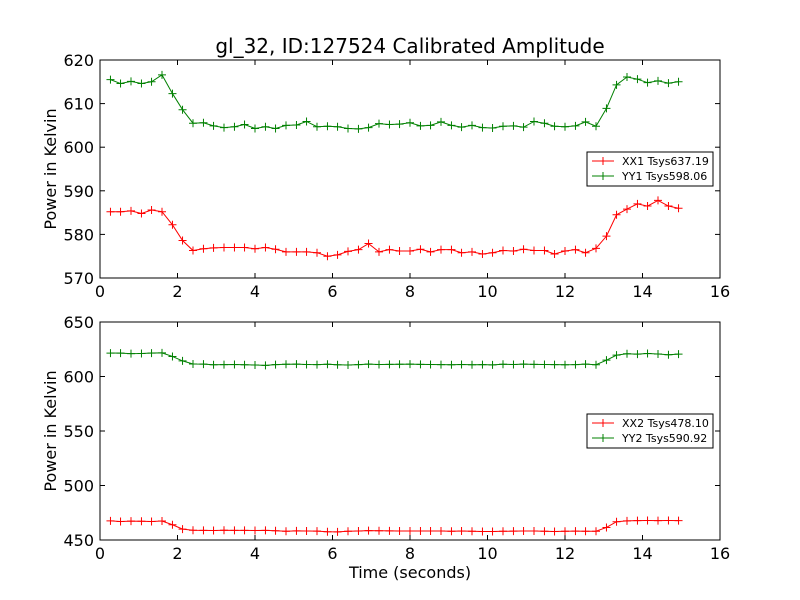 This screenshot has height=600, width=800. I want to click on x-tick-label: 14, so click(642, 291).